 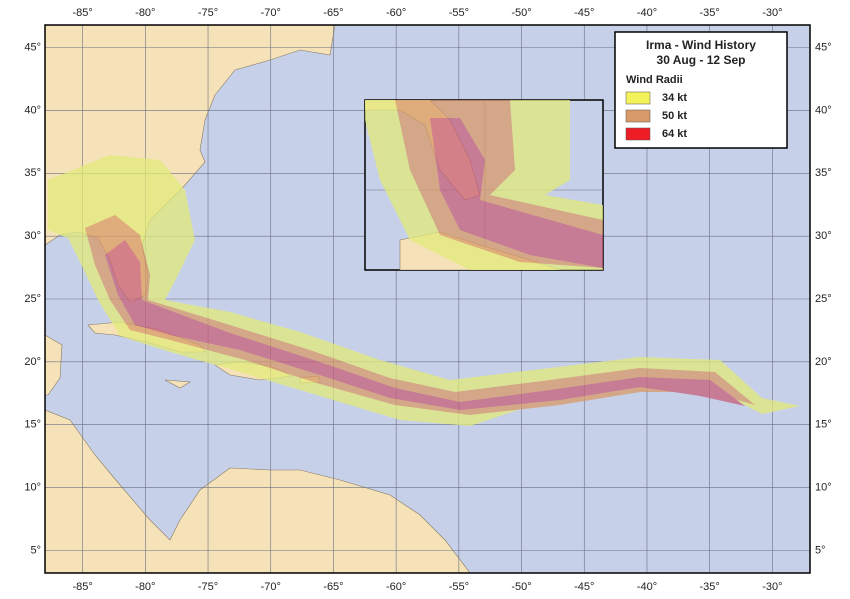 I want to click on subtitle: 30 Aug - 12 Sep, so click(x=701, y=60).